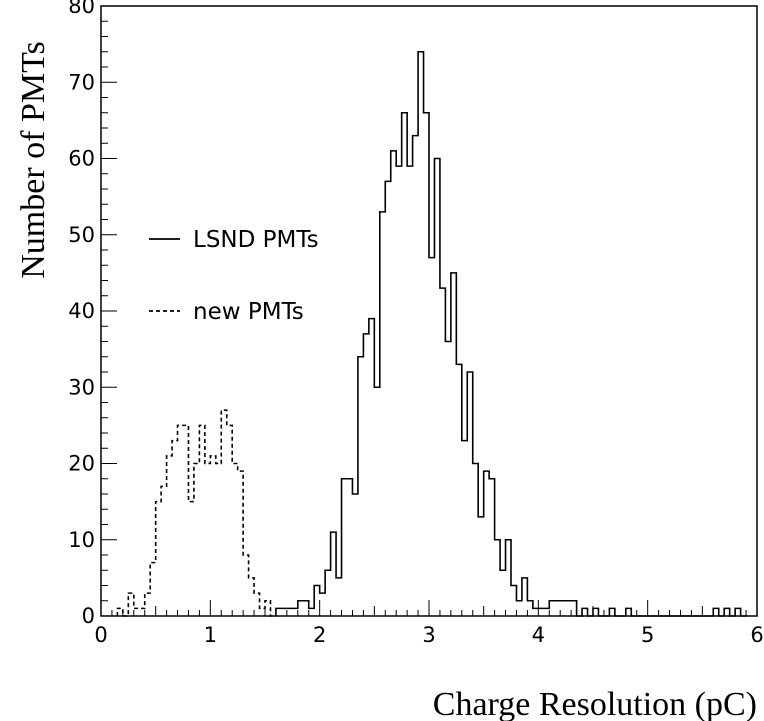 Image resolution: width=764 pixels, height=721 pixels. I want to click on x-tick-label: 3, so click(428, 635).